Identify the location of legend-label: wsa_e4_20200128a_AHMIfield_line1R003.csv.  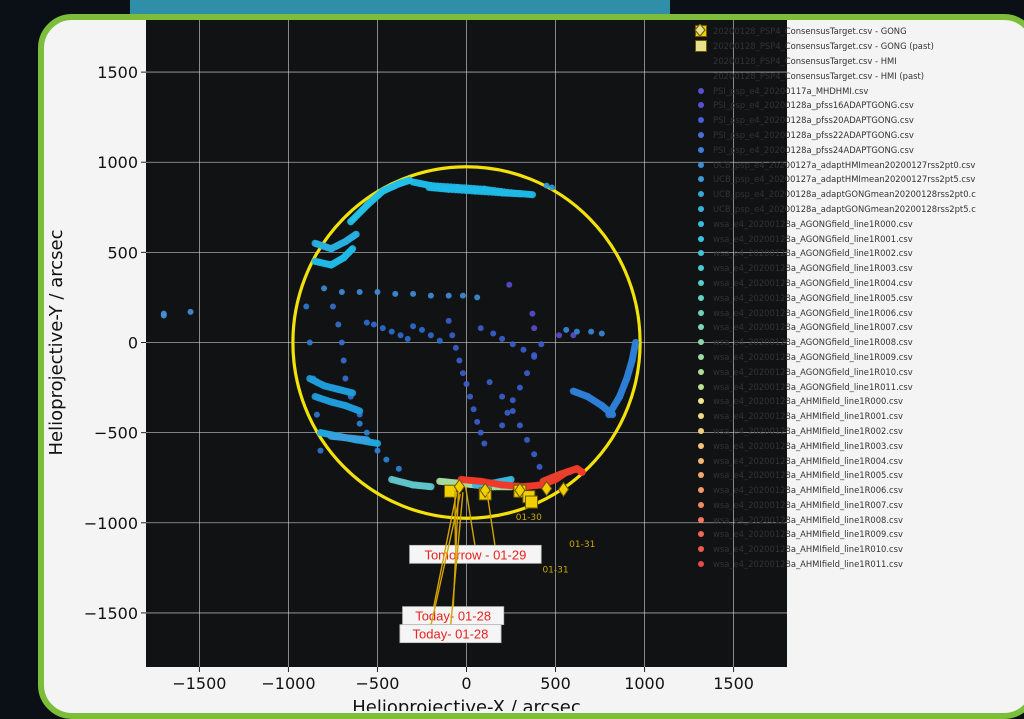
(808, 446).